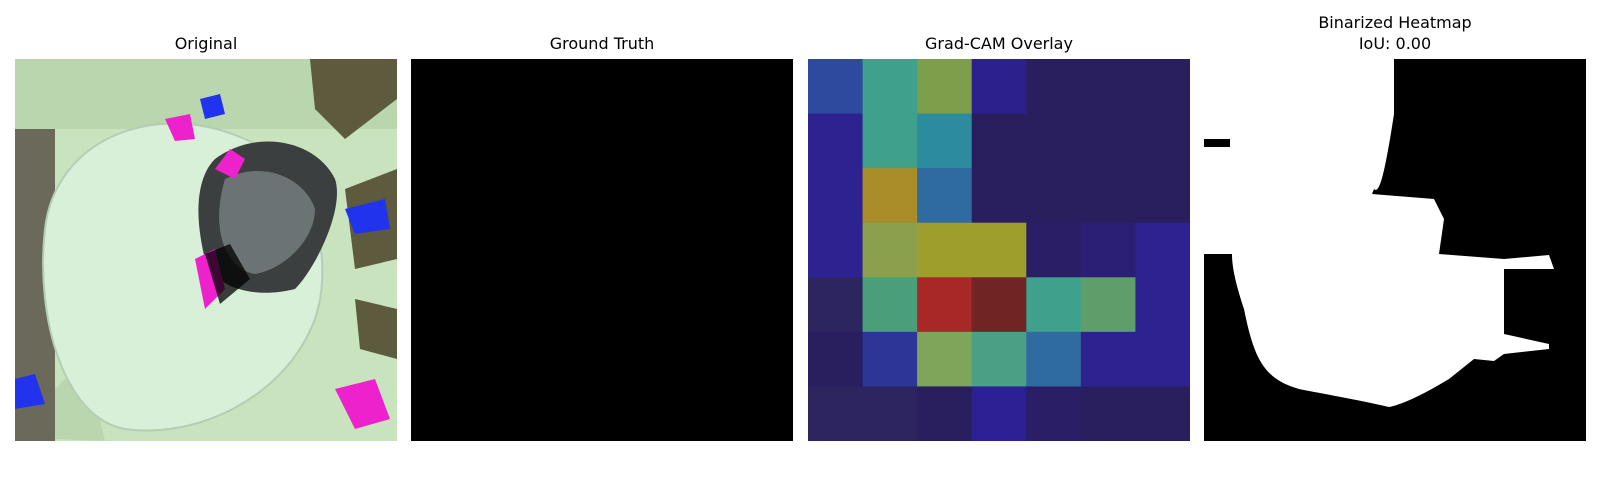  Describe the element at coordinates (1395, 43) in the screenshot. I see `iou-subtitle: IoU: 0.00` at that location.